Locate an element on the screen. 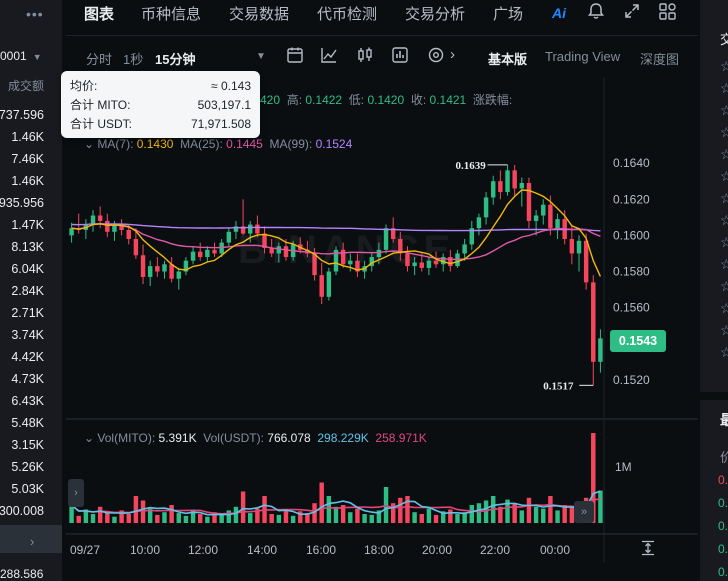 The width and height of the screenshot is (728, 581). order-book-row: 5.03K is located at coordinates (27, 489).